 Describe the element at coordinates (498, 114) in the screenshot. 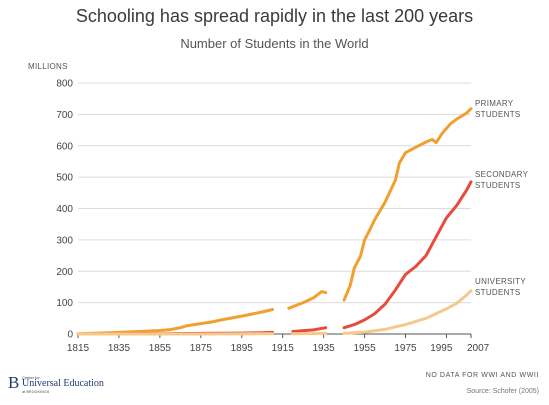

I see `series-label-primary: STUDENTS` at that location.